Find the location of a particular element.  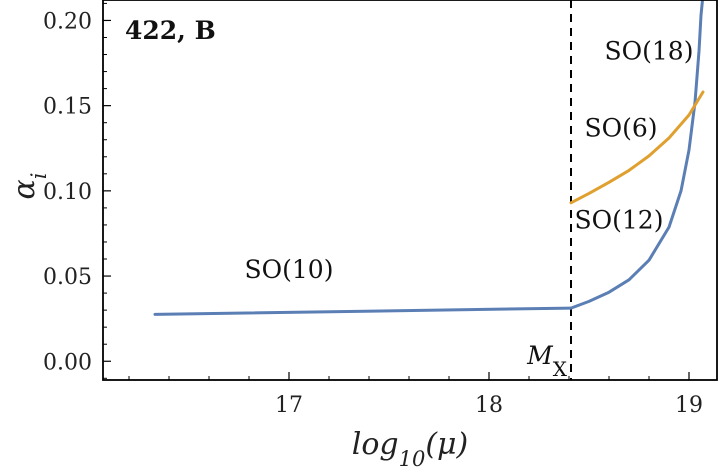

y-tick-label: 0.00 is located at coordinates (67, 362).